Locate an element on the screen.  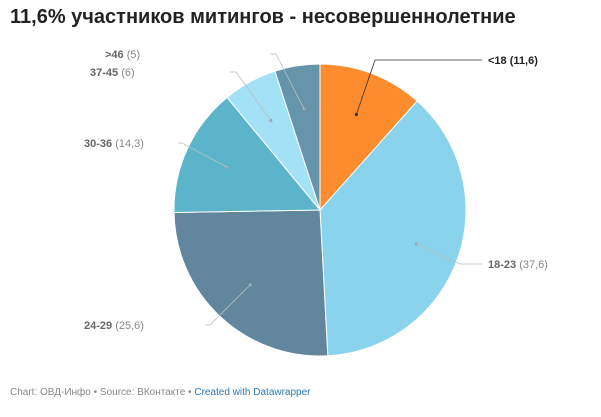
slice-label-value: (14,3) is located at coordinates (128, 144).